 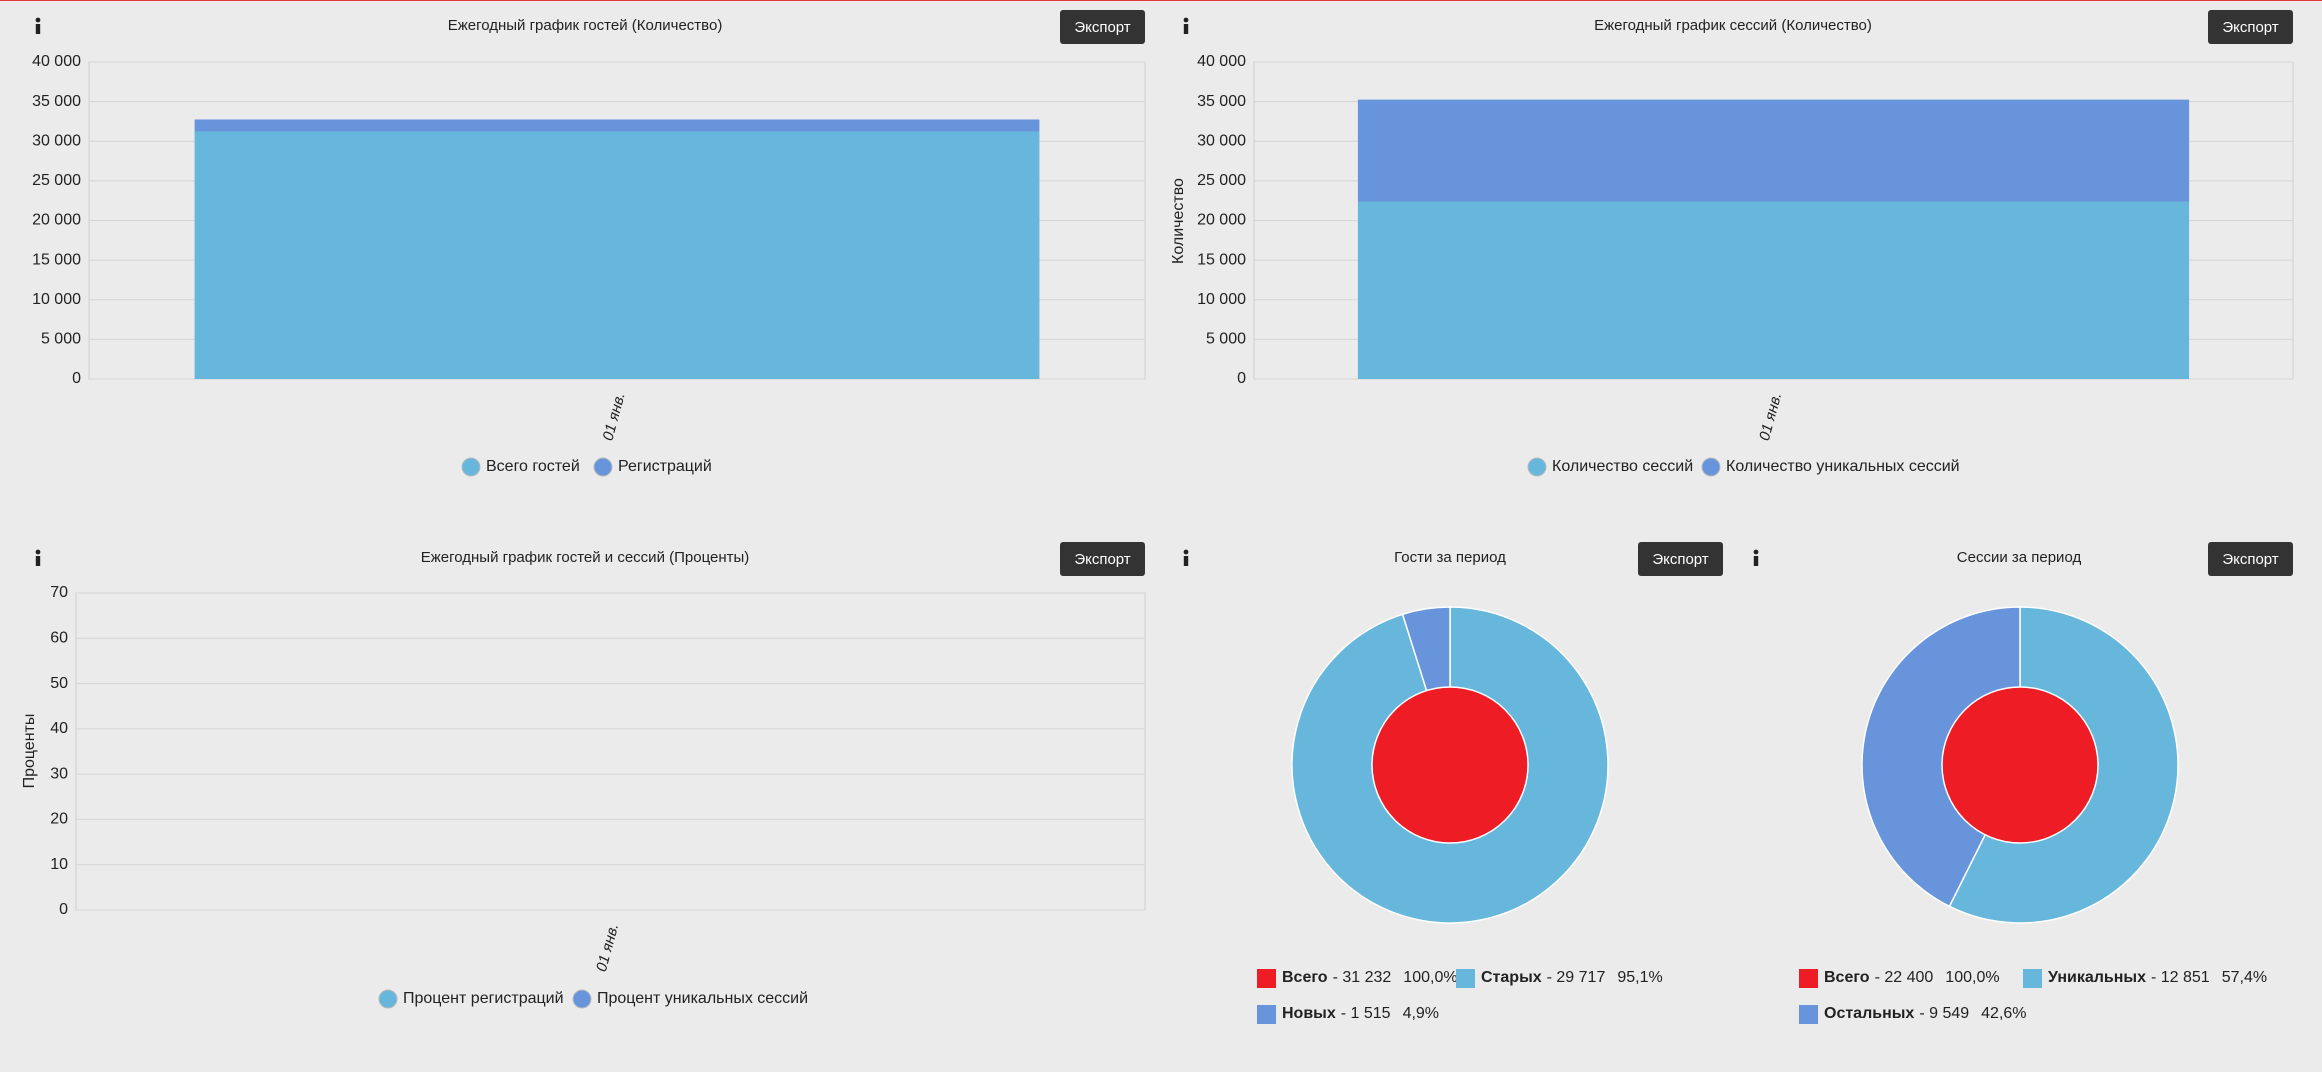 What do you see at coordinates (1421, 1013) in the screenshot?
I see `legend-percent: 4,9%` at bounding box center [1421, 1013].